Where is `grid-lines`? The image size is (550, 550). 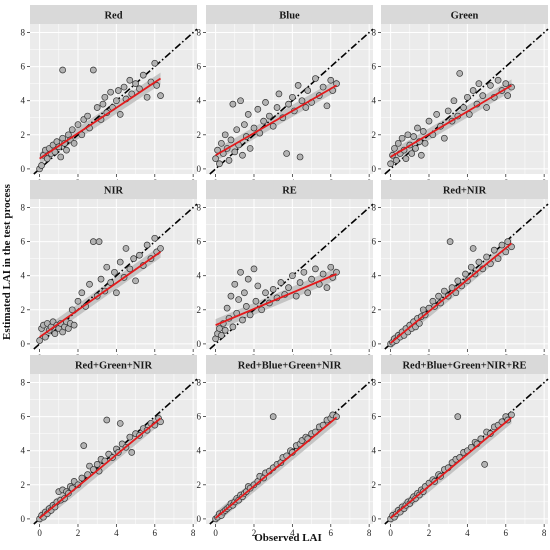 grid-lines is located at coordinates (464, 449).